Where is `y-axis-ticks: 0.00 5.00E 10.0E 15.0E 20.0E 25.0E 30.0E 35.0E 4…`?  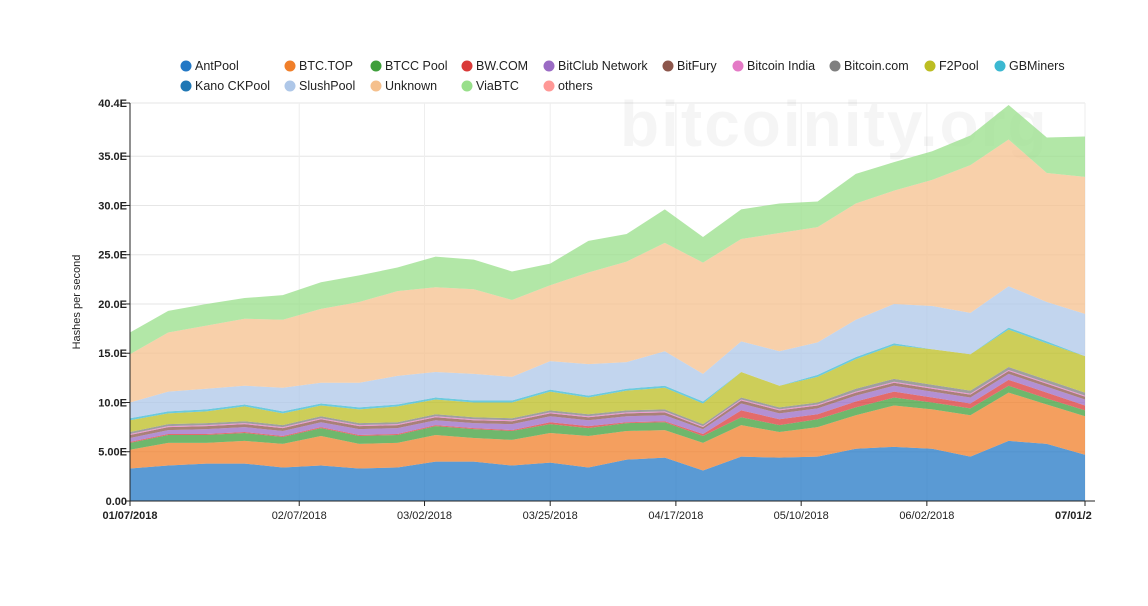
y-axis-ticks: 0.00 5.00E 10.0E 15.0E 20.0E 25.0E 30.0E 35.0E 4… is located at coordinates (114, 303).